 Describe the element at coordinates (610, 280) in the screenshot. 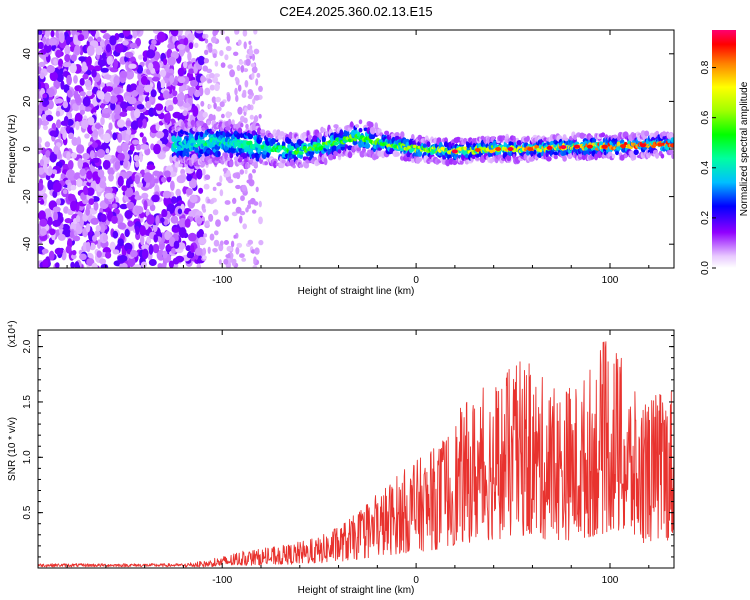

I see `heatmap-x-tick-label: 100` at that location.